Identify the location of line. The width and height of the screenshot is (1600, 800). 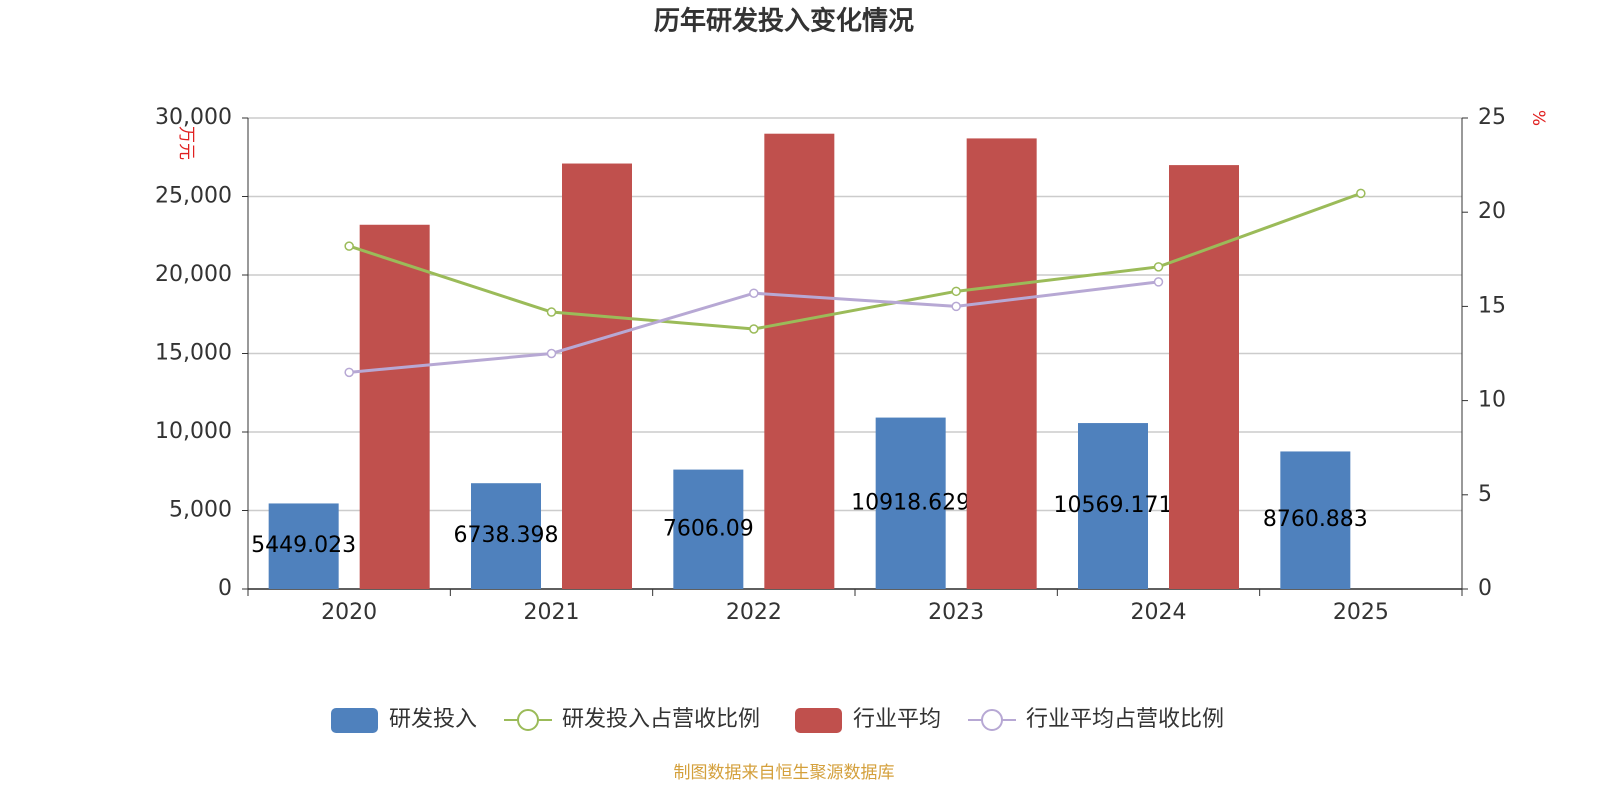
(855, 261).